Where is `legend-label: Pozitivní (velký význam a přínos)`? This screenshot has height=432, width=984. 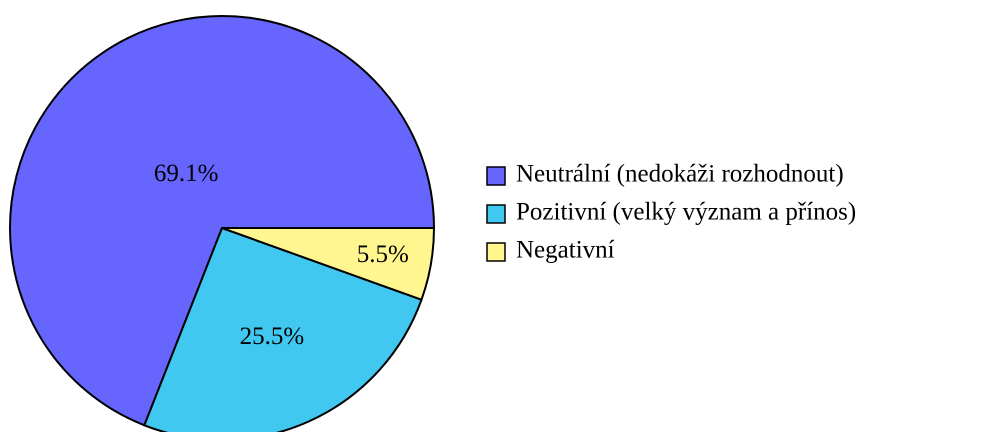
legend-label: Pozitivní (velký význam a přínos) is located at coordinates (686, 212).